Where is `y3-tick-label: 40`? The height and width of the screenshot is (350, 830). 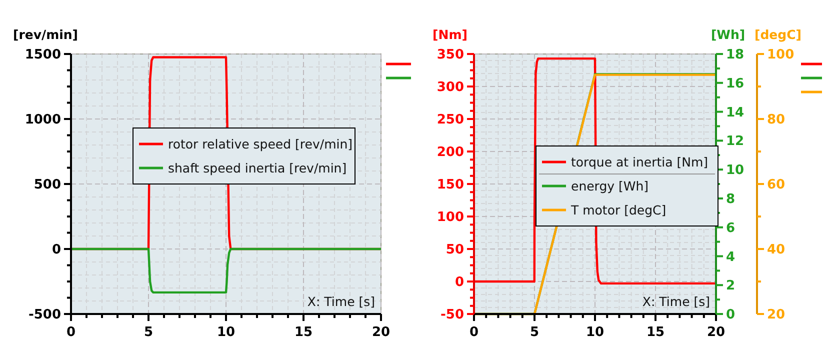
y3-tick-label: 40 is located at coordinates (776, 250).